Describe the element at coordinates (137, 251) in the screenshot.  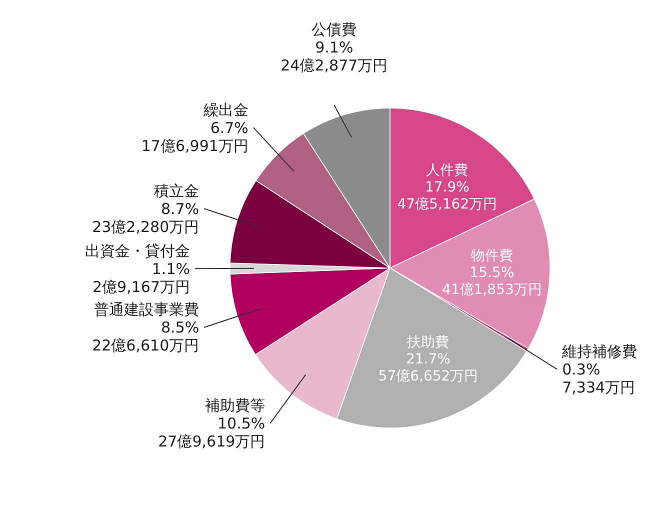
I see `slice-label: 出資金・貸付金` at that location.